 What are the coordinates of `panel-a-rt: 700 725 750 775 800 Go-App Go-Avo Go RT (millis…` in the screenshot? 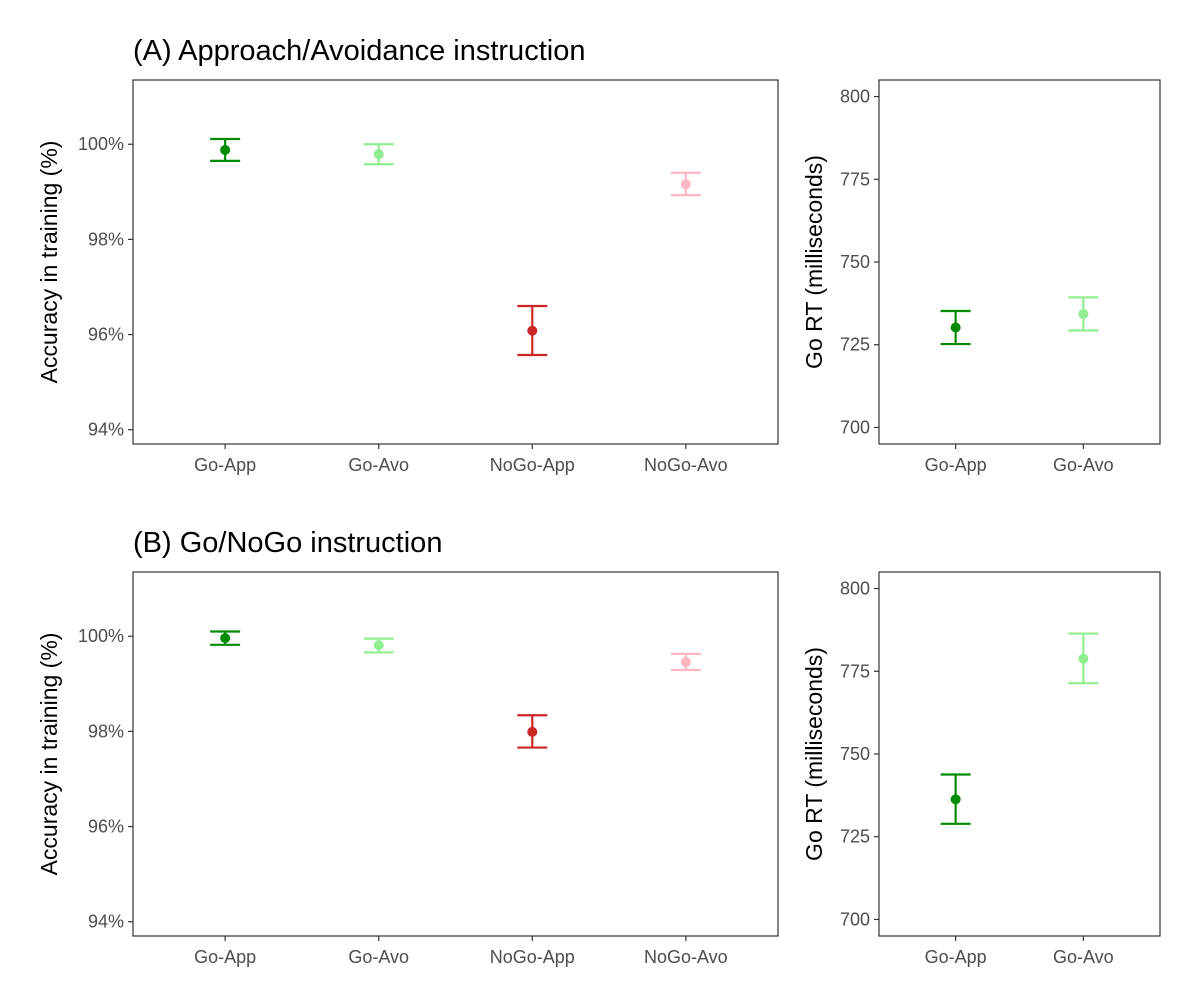 It's located at (981, 277).